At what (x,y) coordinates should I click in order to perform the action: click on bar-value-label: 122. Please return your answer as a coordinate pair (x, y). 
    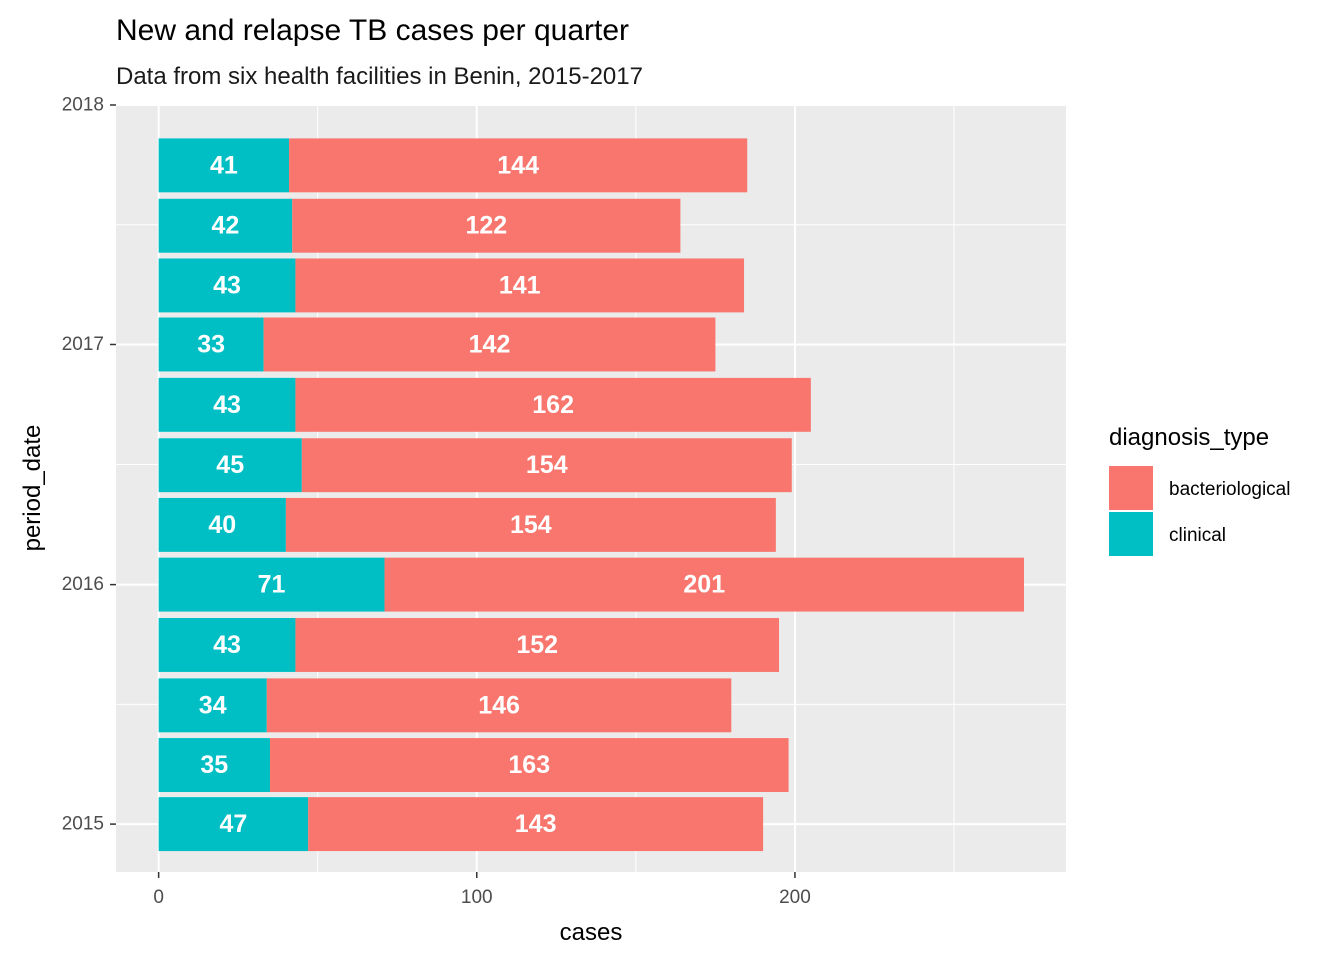
    Looking at the image, I should click on (486, 226).